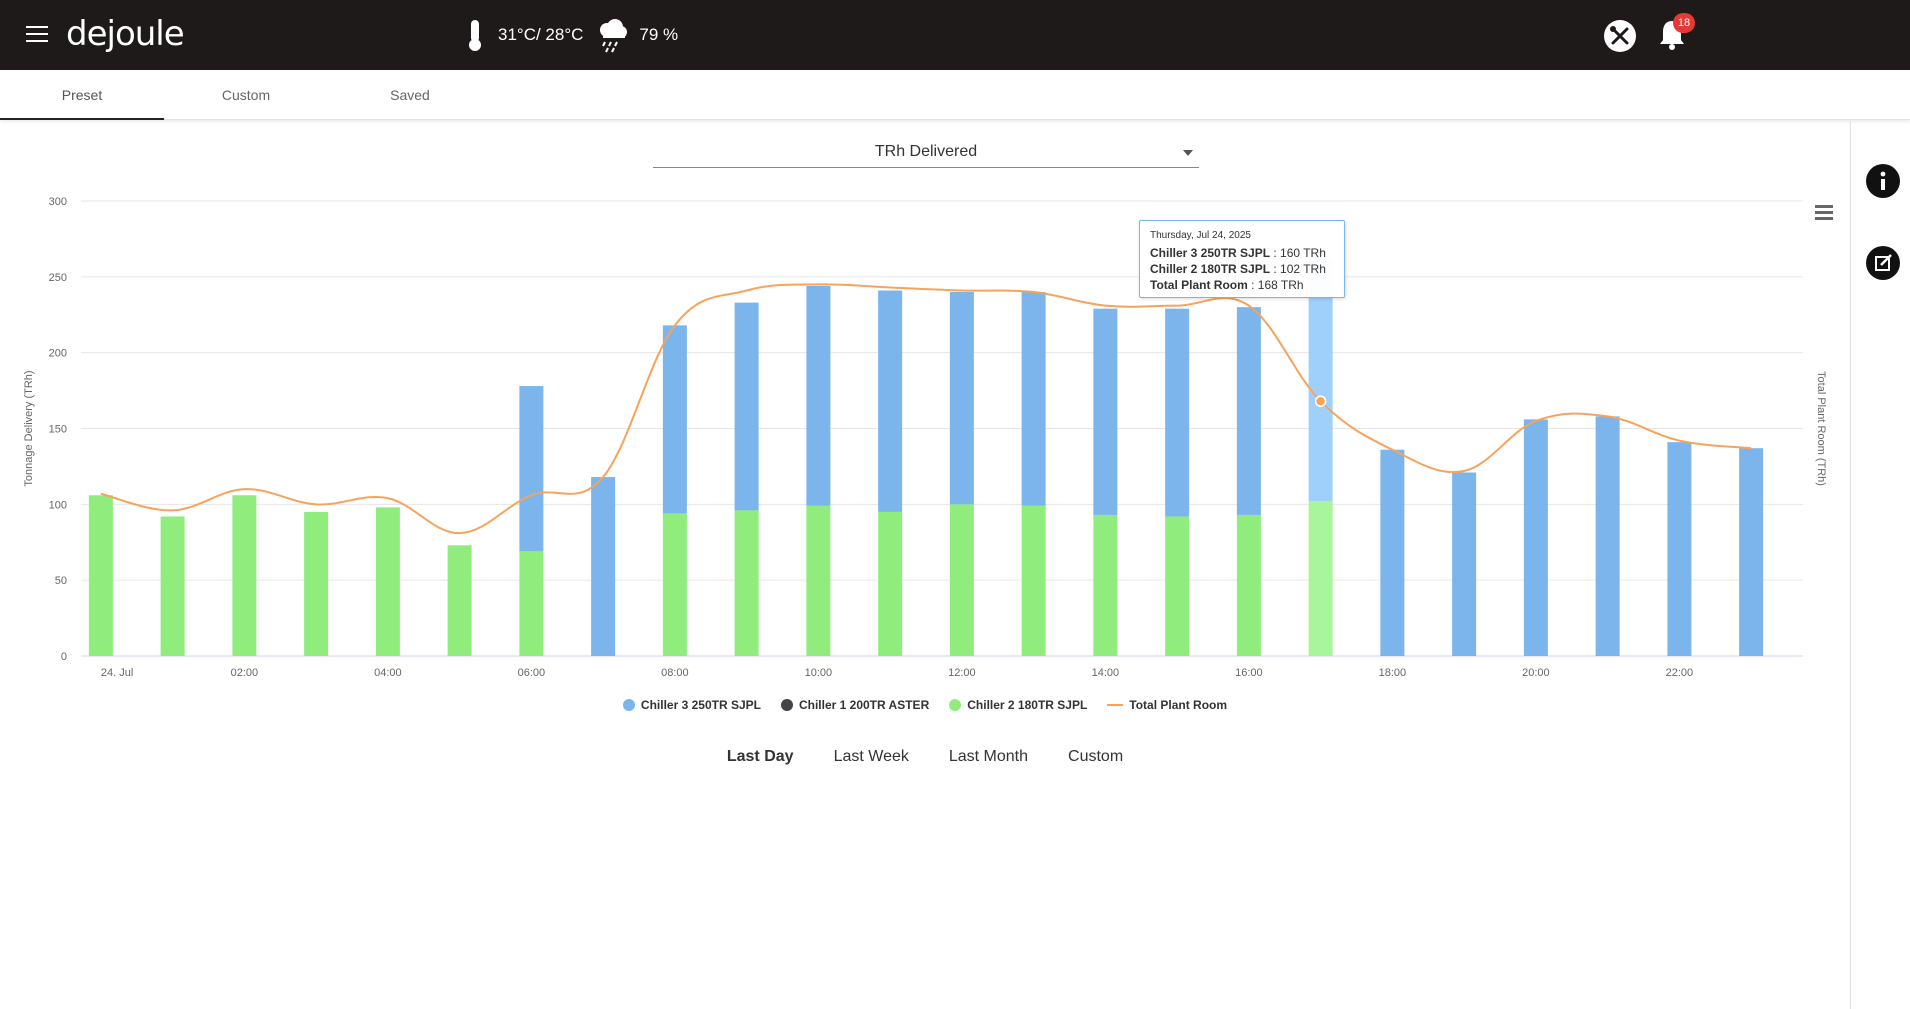 The height and width of the screenshot is (1009, 1910). Describe the element at coordinates (125, 34) in the screenshot. I see `app-logo: dejoule` at that location.